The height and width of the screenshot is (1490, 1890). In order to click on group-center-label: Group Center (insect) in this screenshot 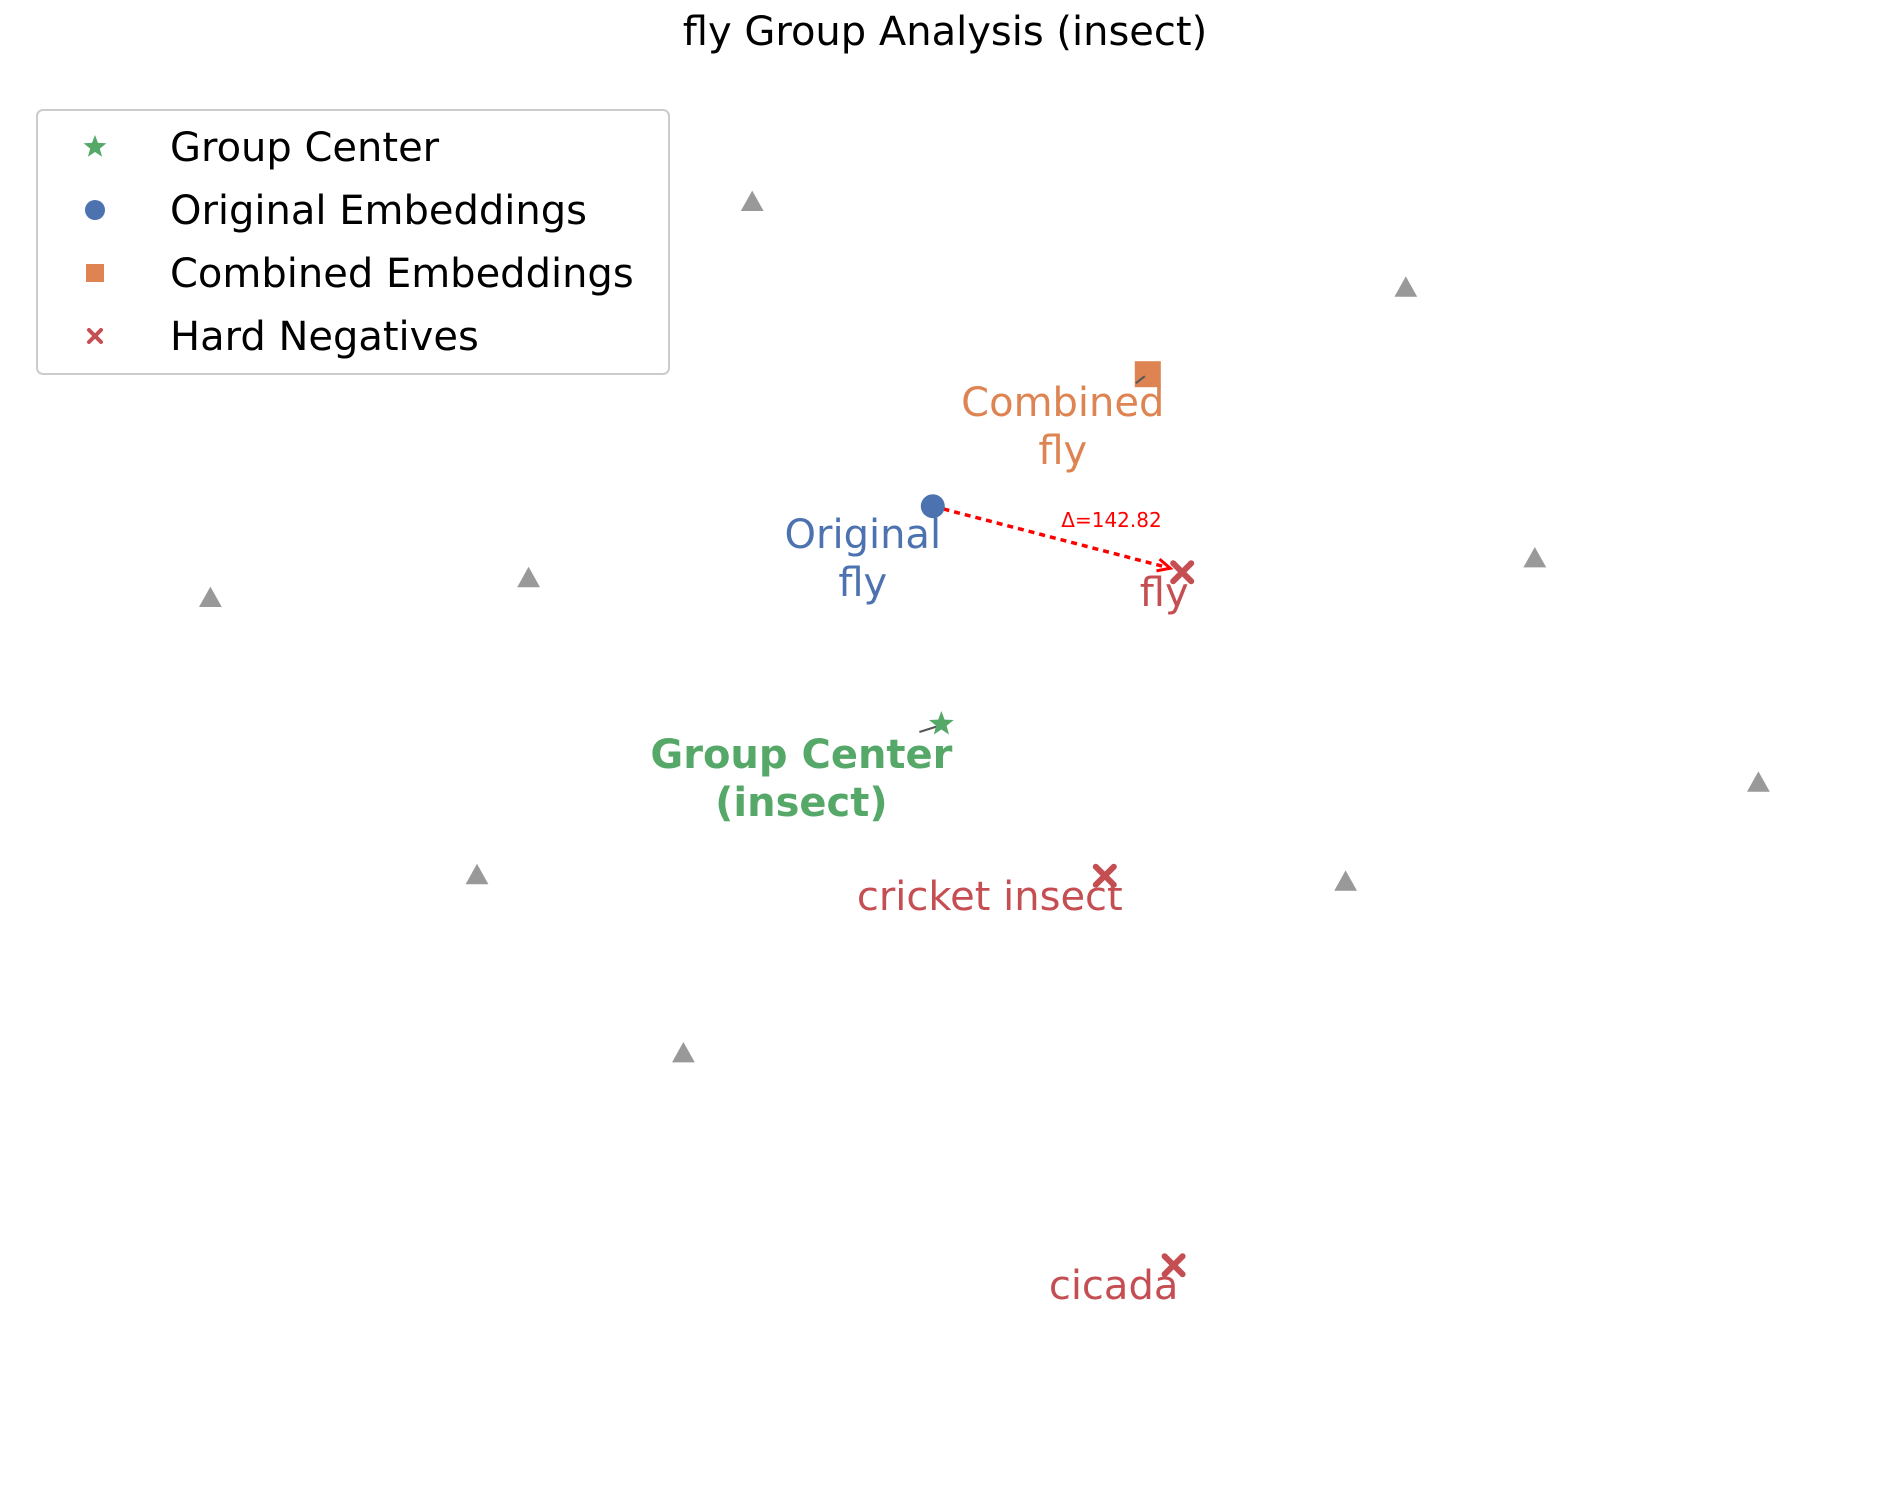, I will do `click(801, 779)`.